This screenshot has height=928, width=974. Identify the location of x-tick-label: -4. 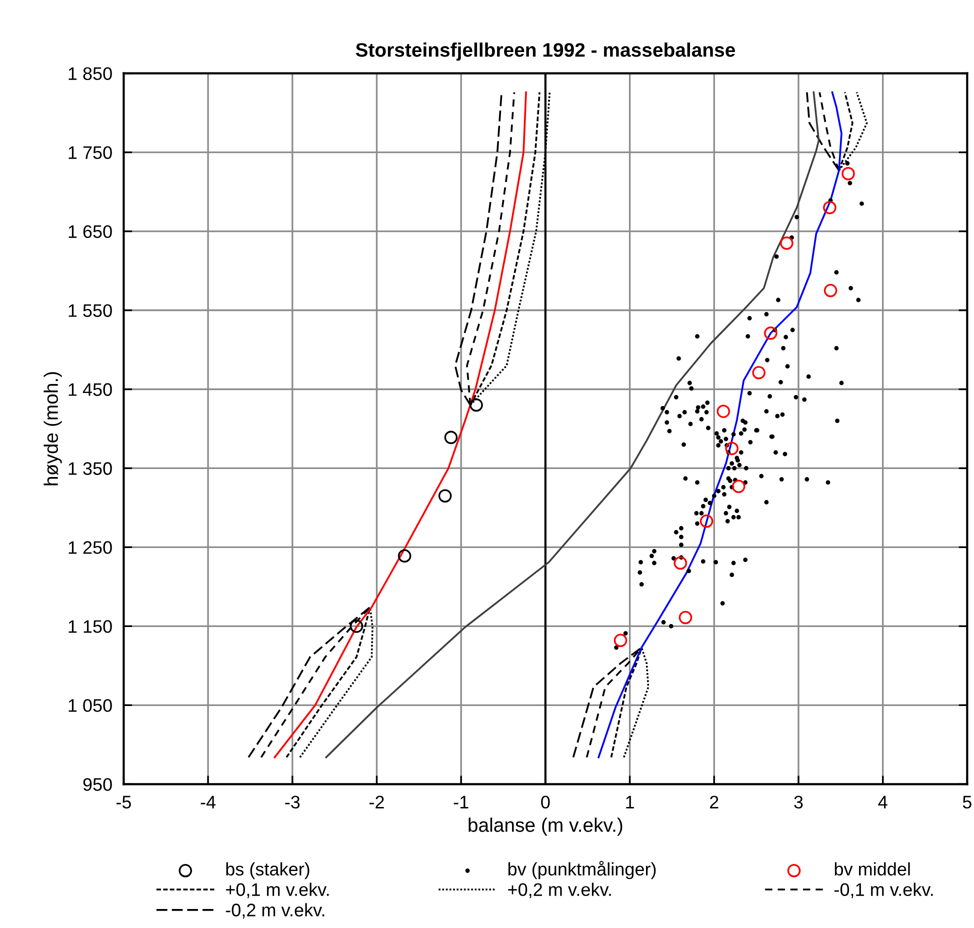
(208, 802).